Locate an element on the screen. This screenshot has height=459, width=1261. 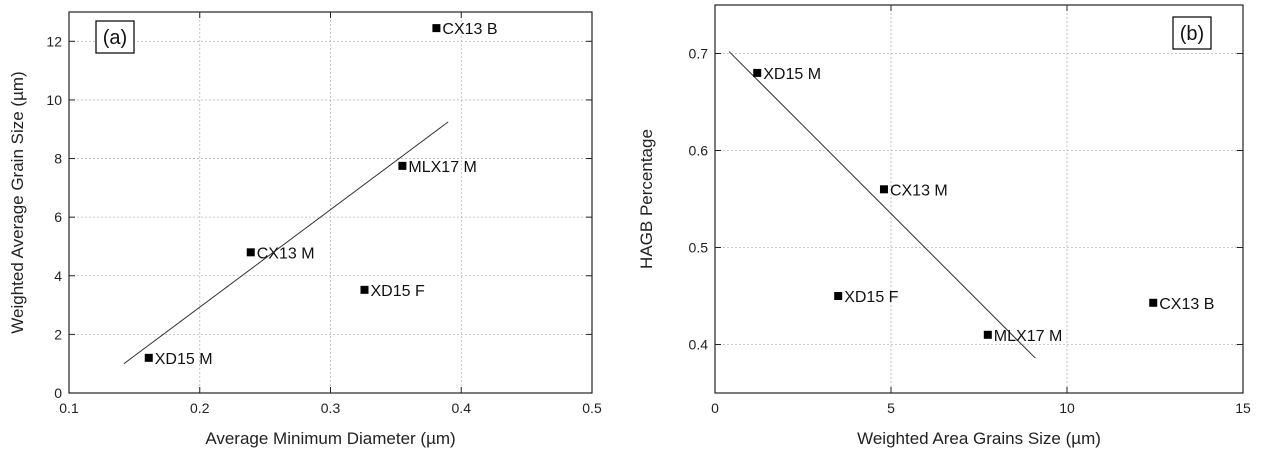
x-tick-label: 0.5 is located at coordinates (592, 408).